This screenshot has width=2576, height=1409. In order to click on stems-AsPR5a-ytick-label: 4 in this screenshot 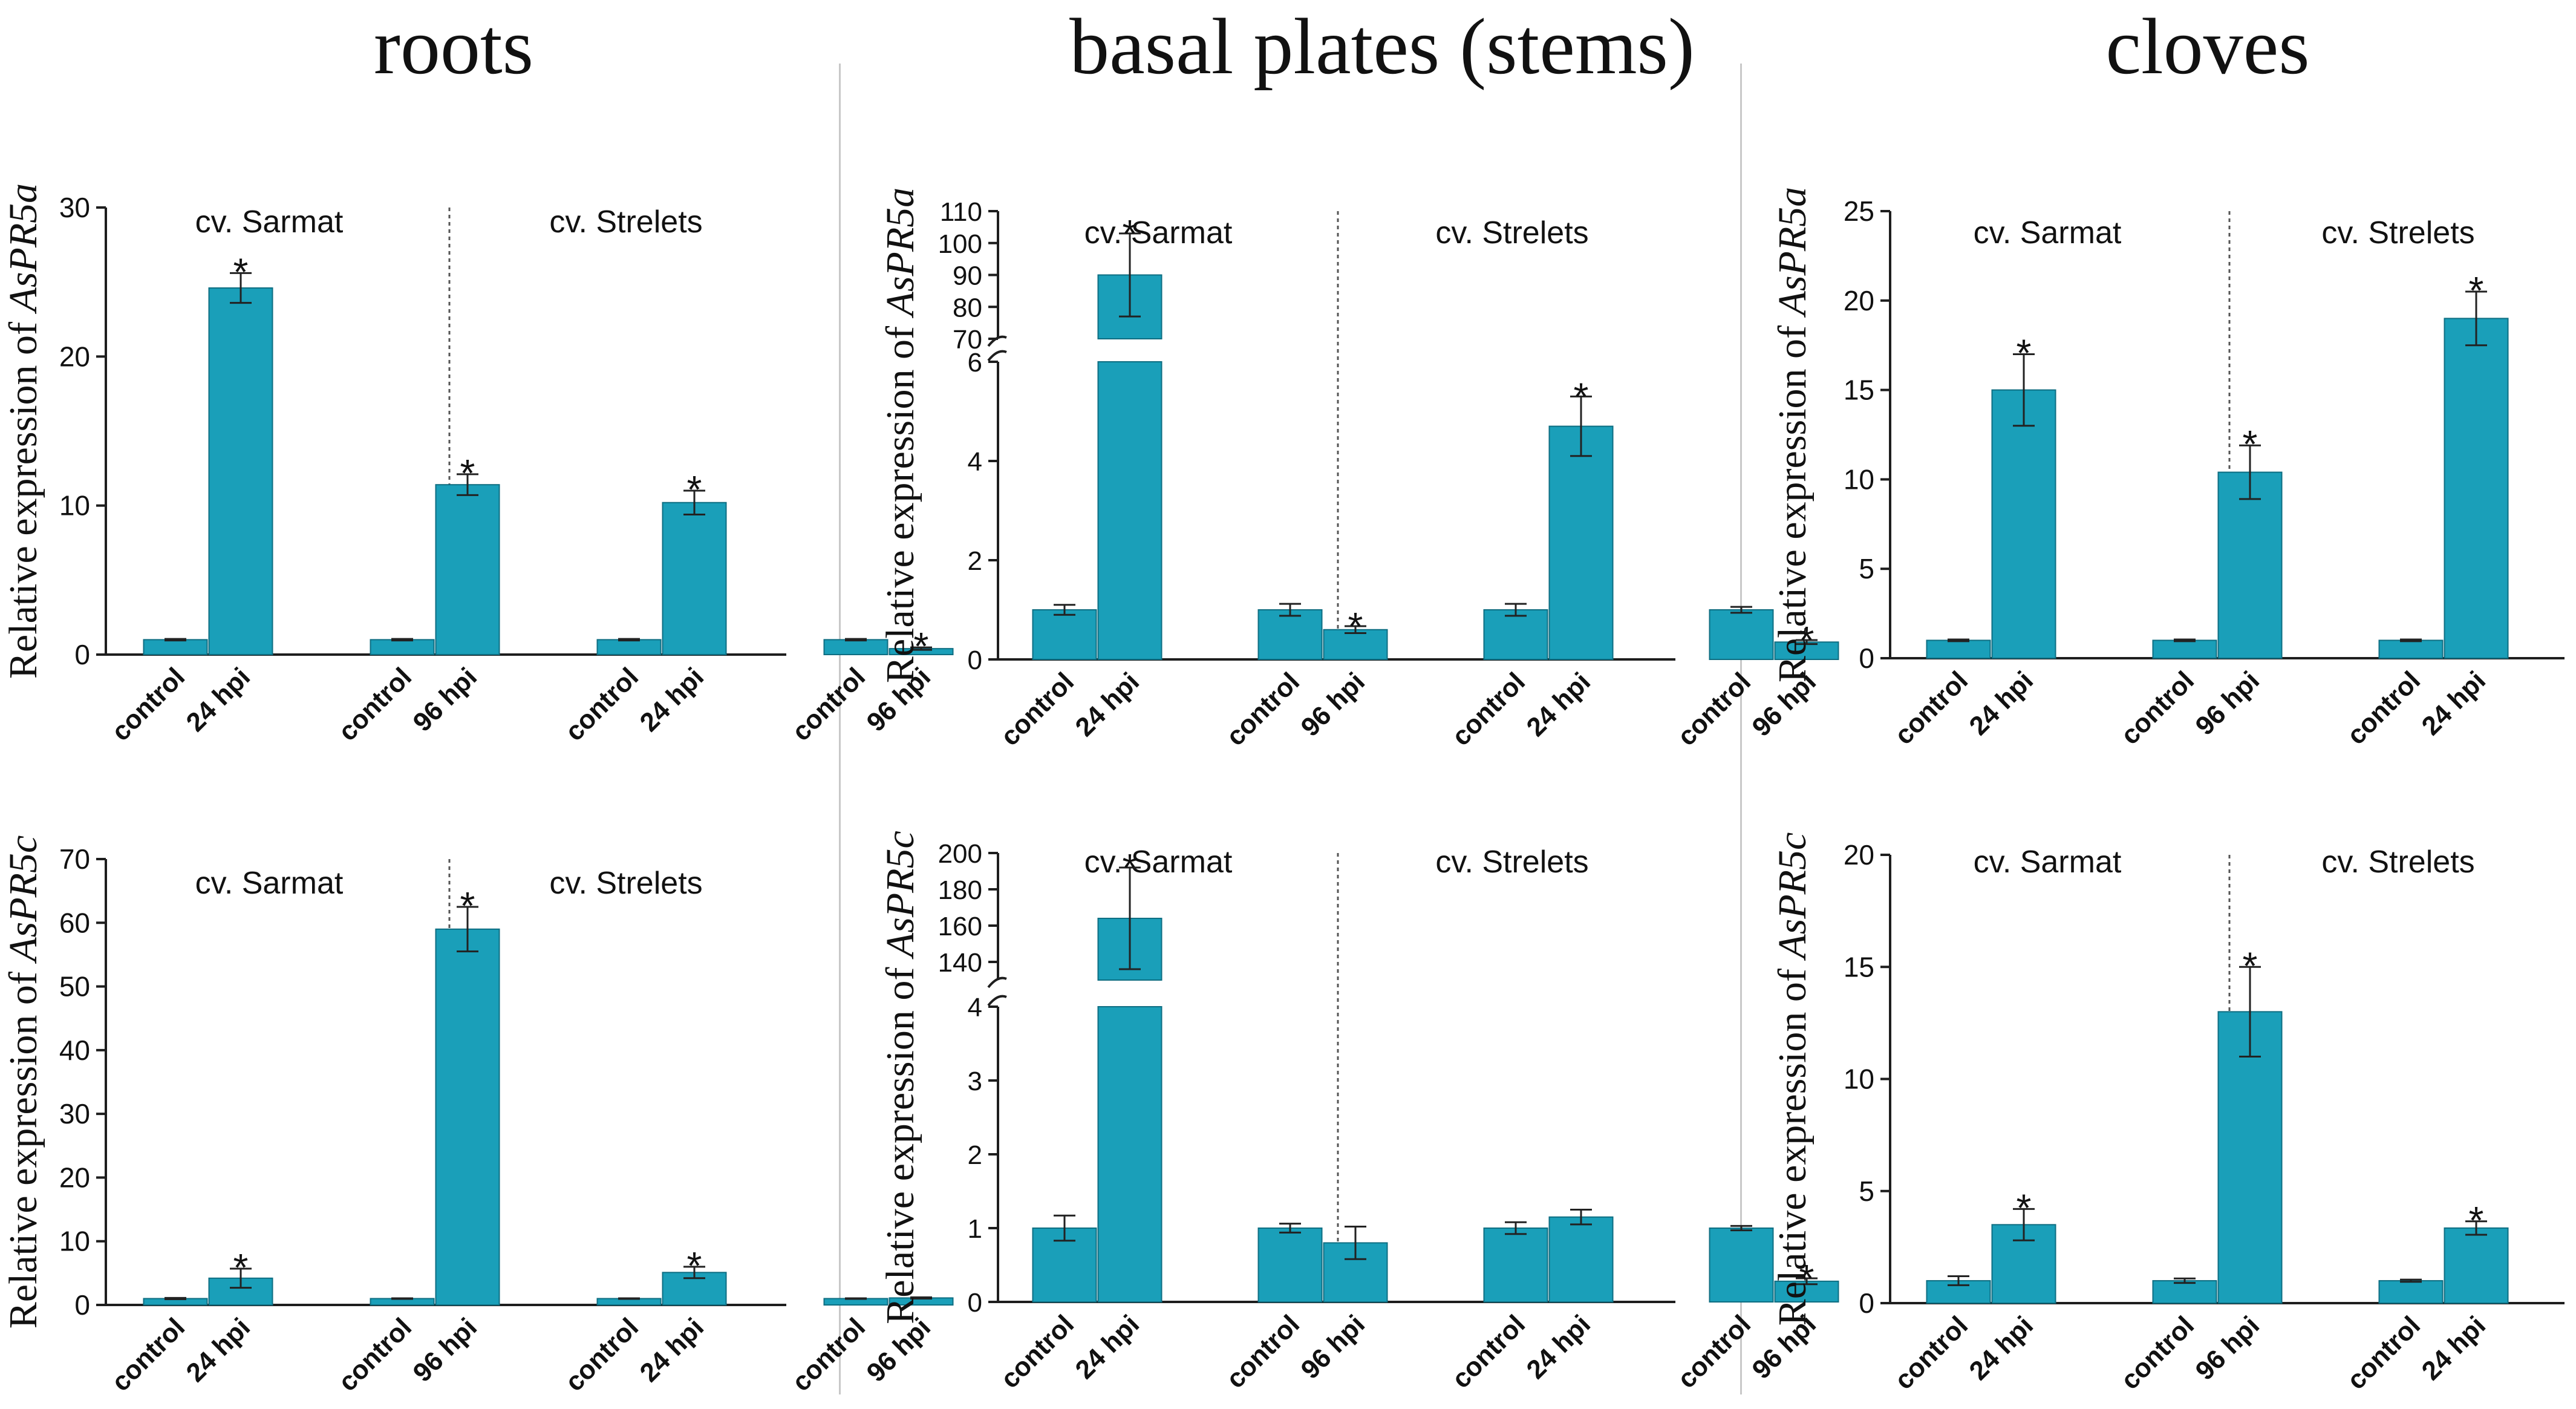, I will do `click(975, 462)`.